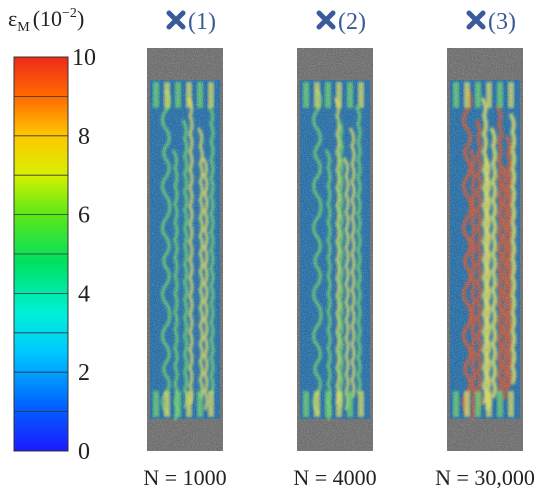 This screenshot has width=550, height=498. I want to click on specimen-caption: N = 1000, so click(184, 477).